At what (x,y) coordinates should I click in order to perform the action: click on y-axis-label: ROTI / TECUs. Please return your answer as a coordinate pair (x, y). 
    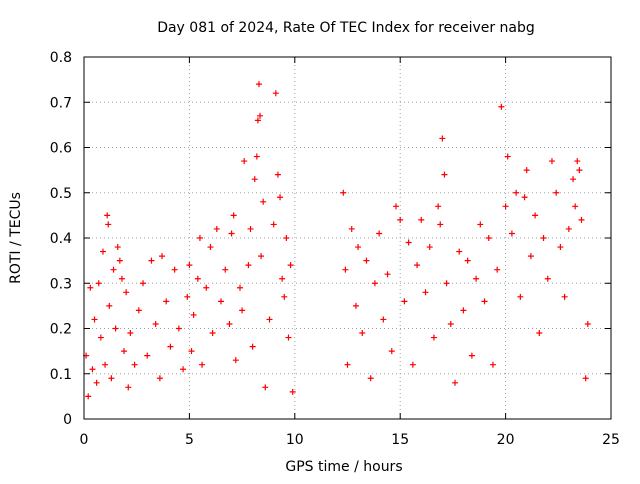
    Looking at the image, I should click on (16, 238).